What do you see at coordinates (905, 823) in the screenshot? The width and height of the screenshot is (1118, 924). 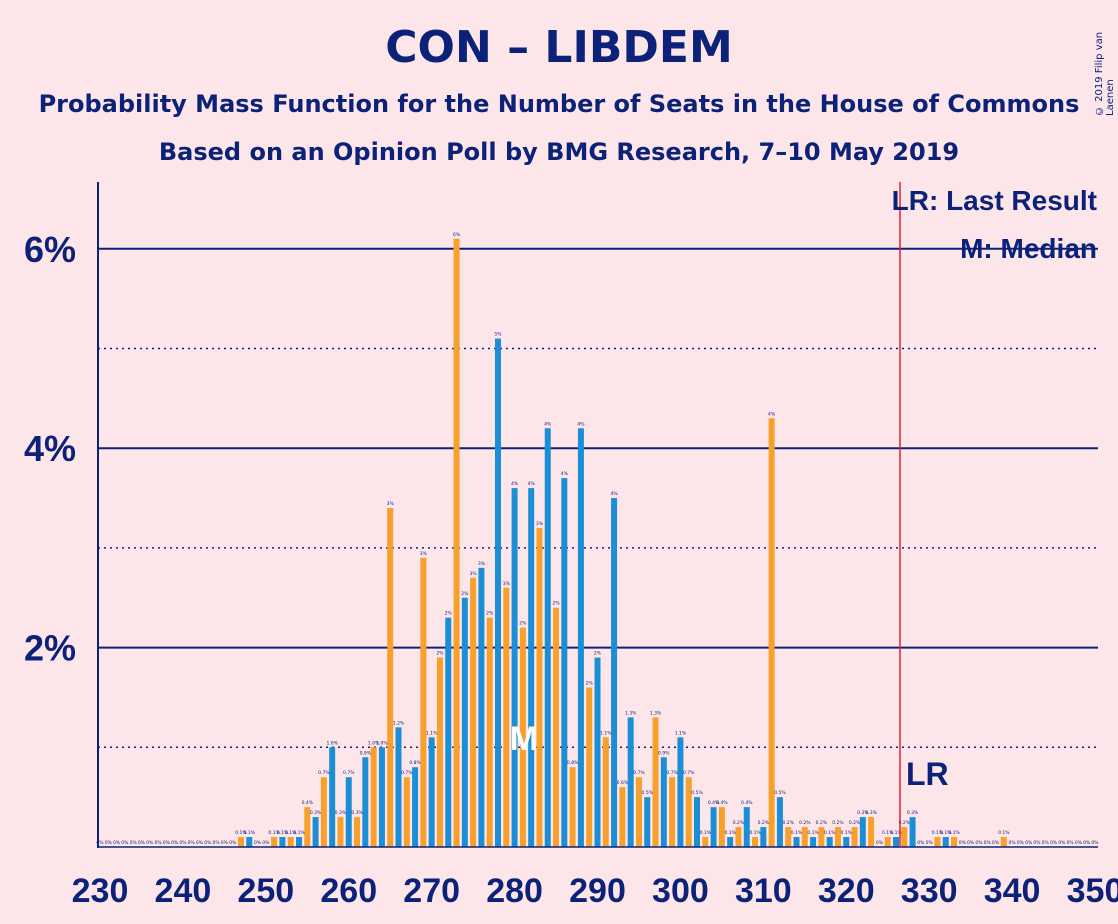 I see `bar-label-327: 0.2%` at bounding box center [905, 823].